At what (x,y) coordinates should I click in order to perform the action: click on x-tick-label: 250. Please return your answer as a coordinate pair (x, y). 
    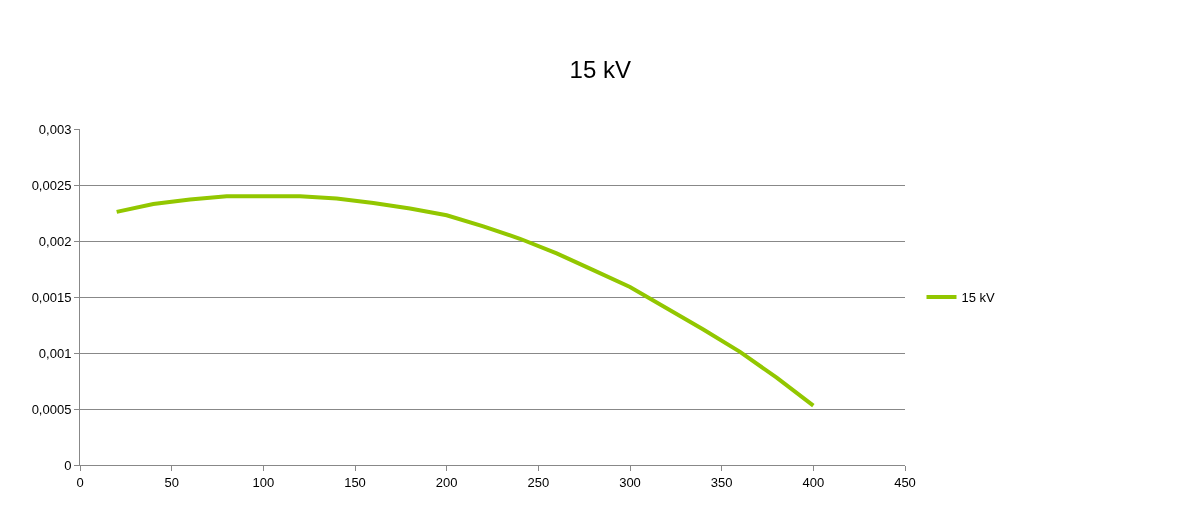
    Looking at the image, I should click on (538, 482).